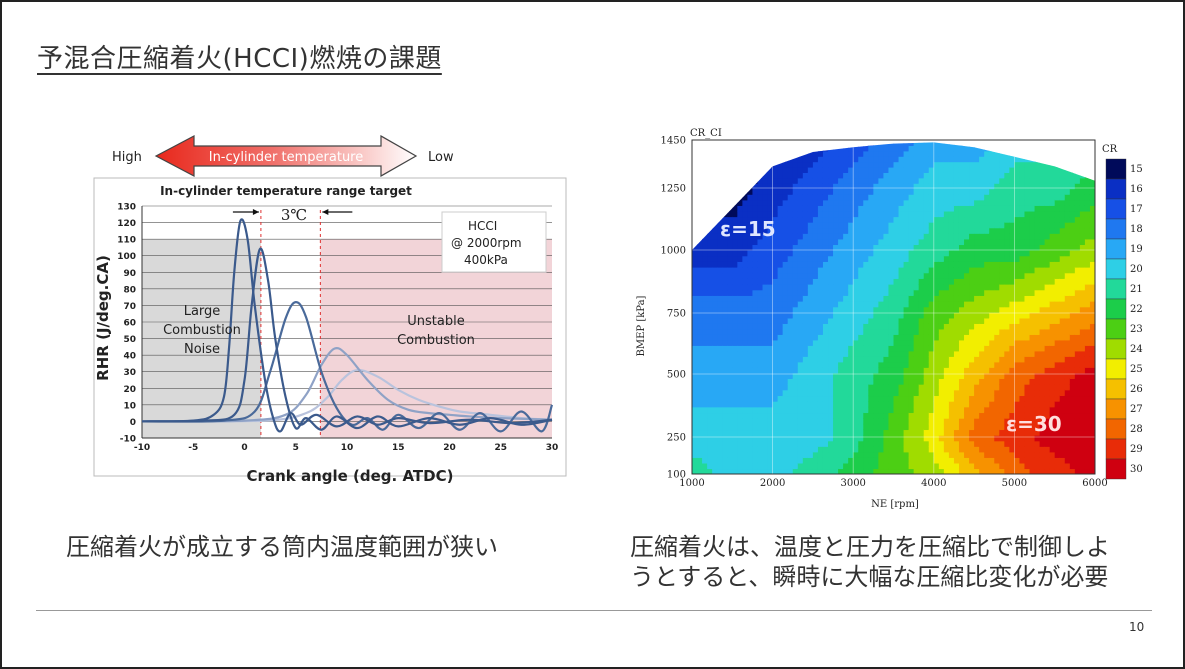 This screenshot has width=1185, height=669. What do you see at coordinates (1014, 483) in the screenshot?
I see `map-x-tick-label: 5000` at bounding box center [1014, 483].